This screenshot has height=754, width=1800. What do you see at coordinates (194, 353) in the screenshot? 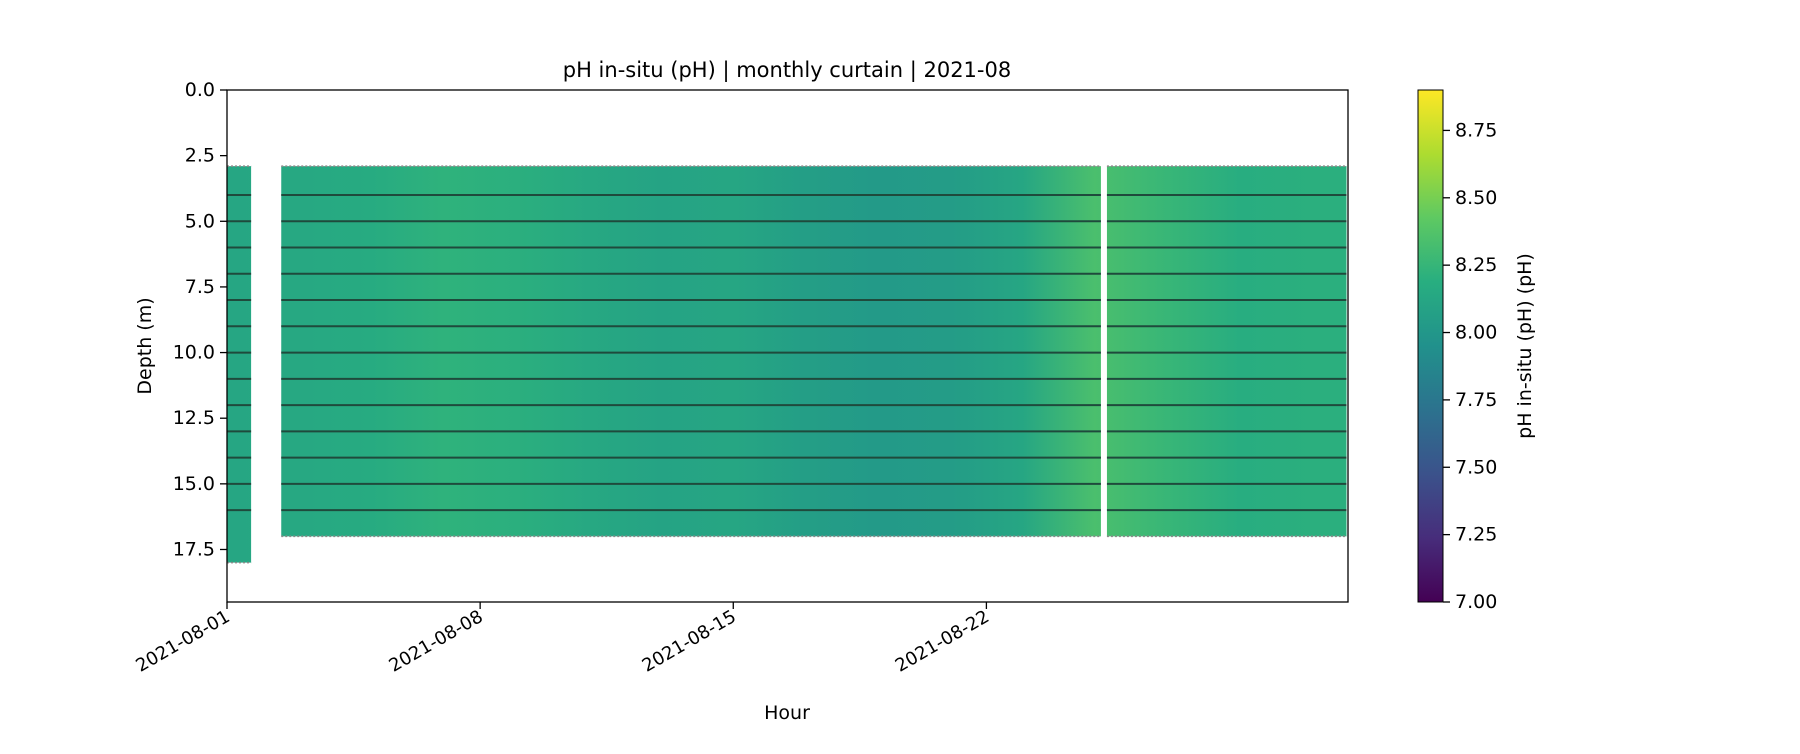
I see `y-tick-label: 10.0` at bounding box center [194, 353].